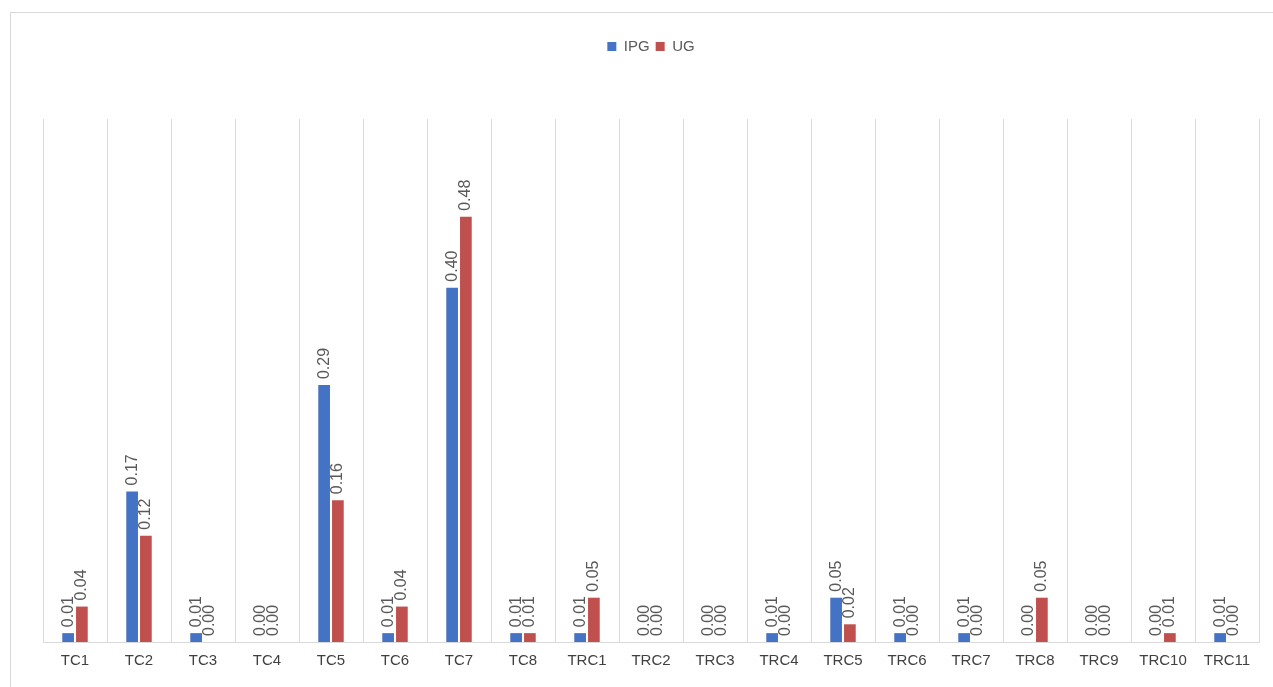  I want to click on x-tick-label: TC2, so click(139, 660).